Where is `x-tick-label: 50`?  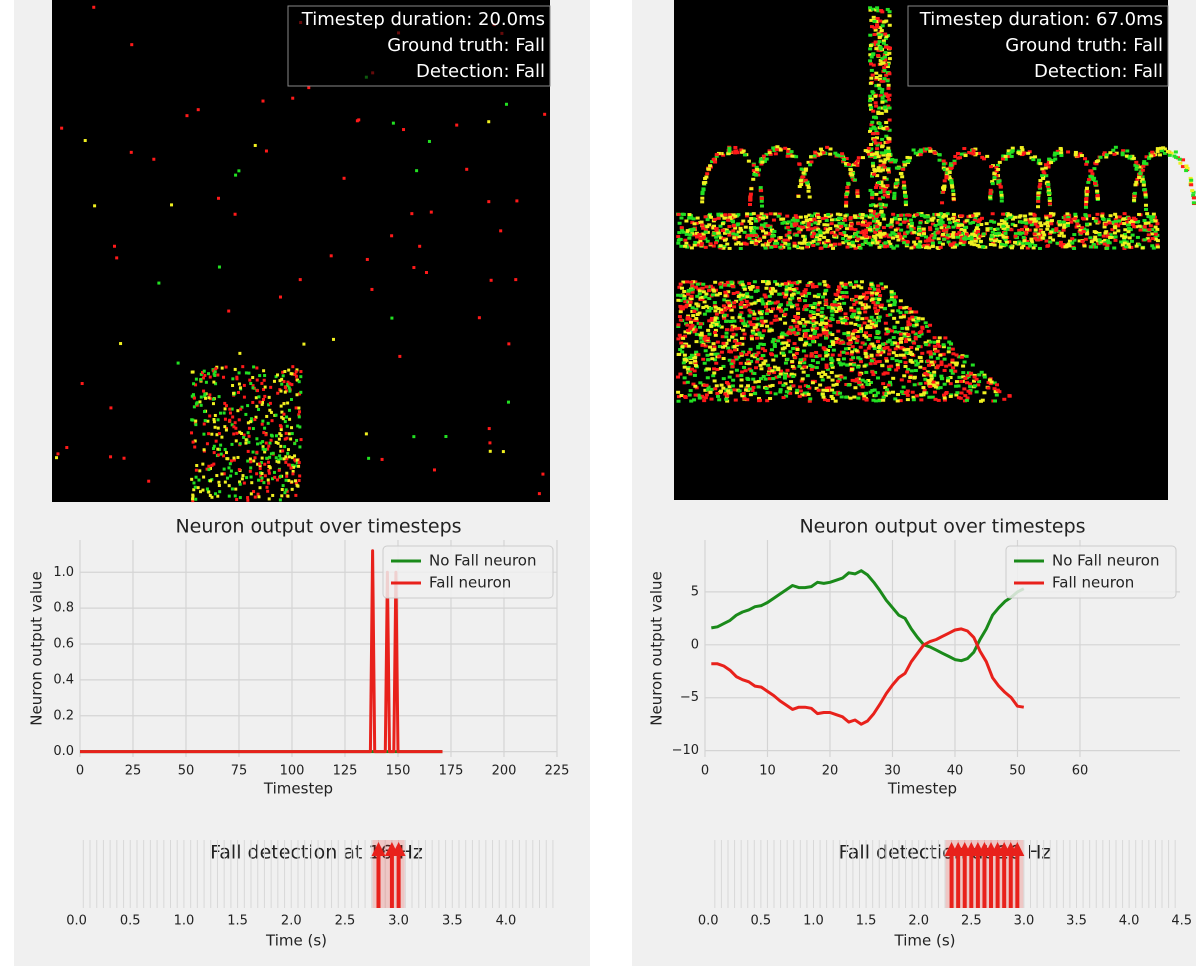
x-tick-label: 50 is located at coordinates (1017, 771).